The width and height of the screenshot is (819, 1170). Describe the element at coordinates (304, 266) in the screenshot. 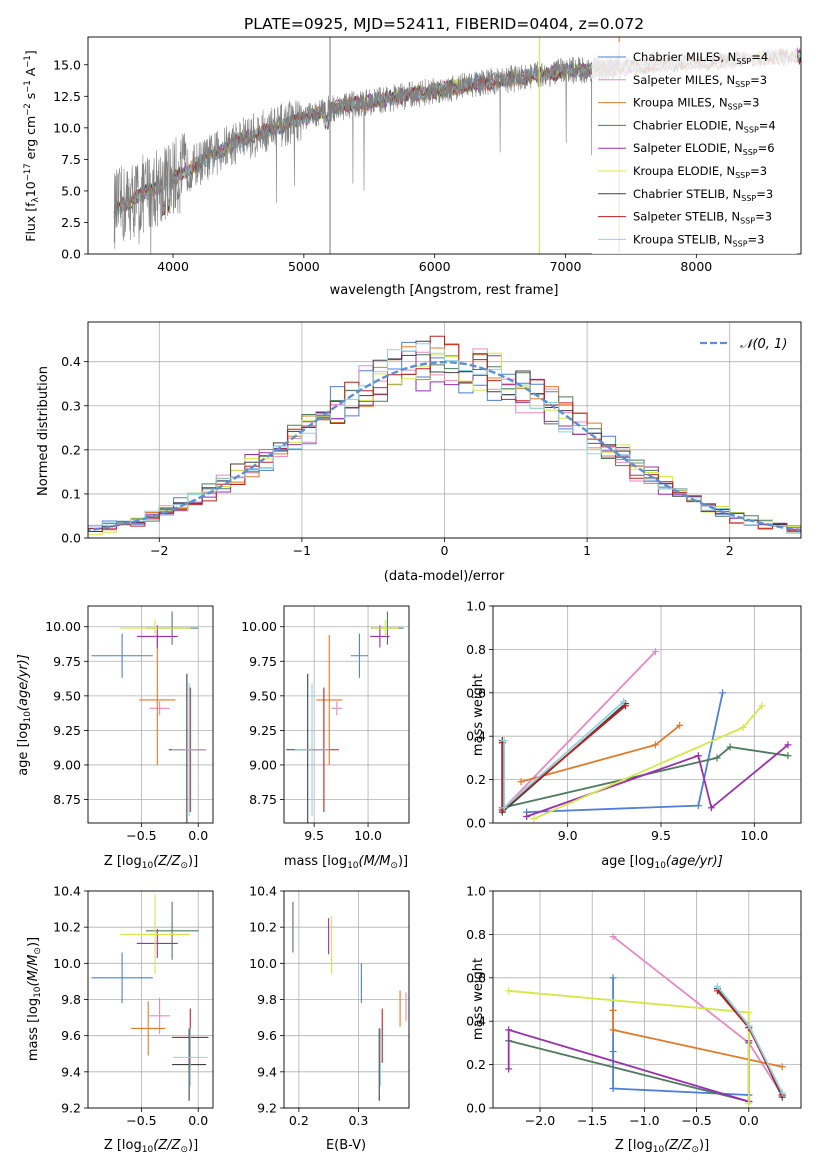

I see `spectrum-xtick-label-1: 5000` at that location.